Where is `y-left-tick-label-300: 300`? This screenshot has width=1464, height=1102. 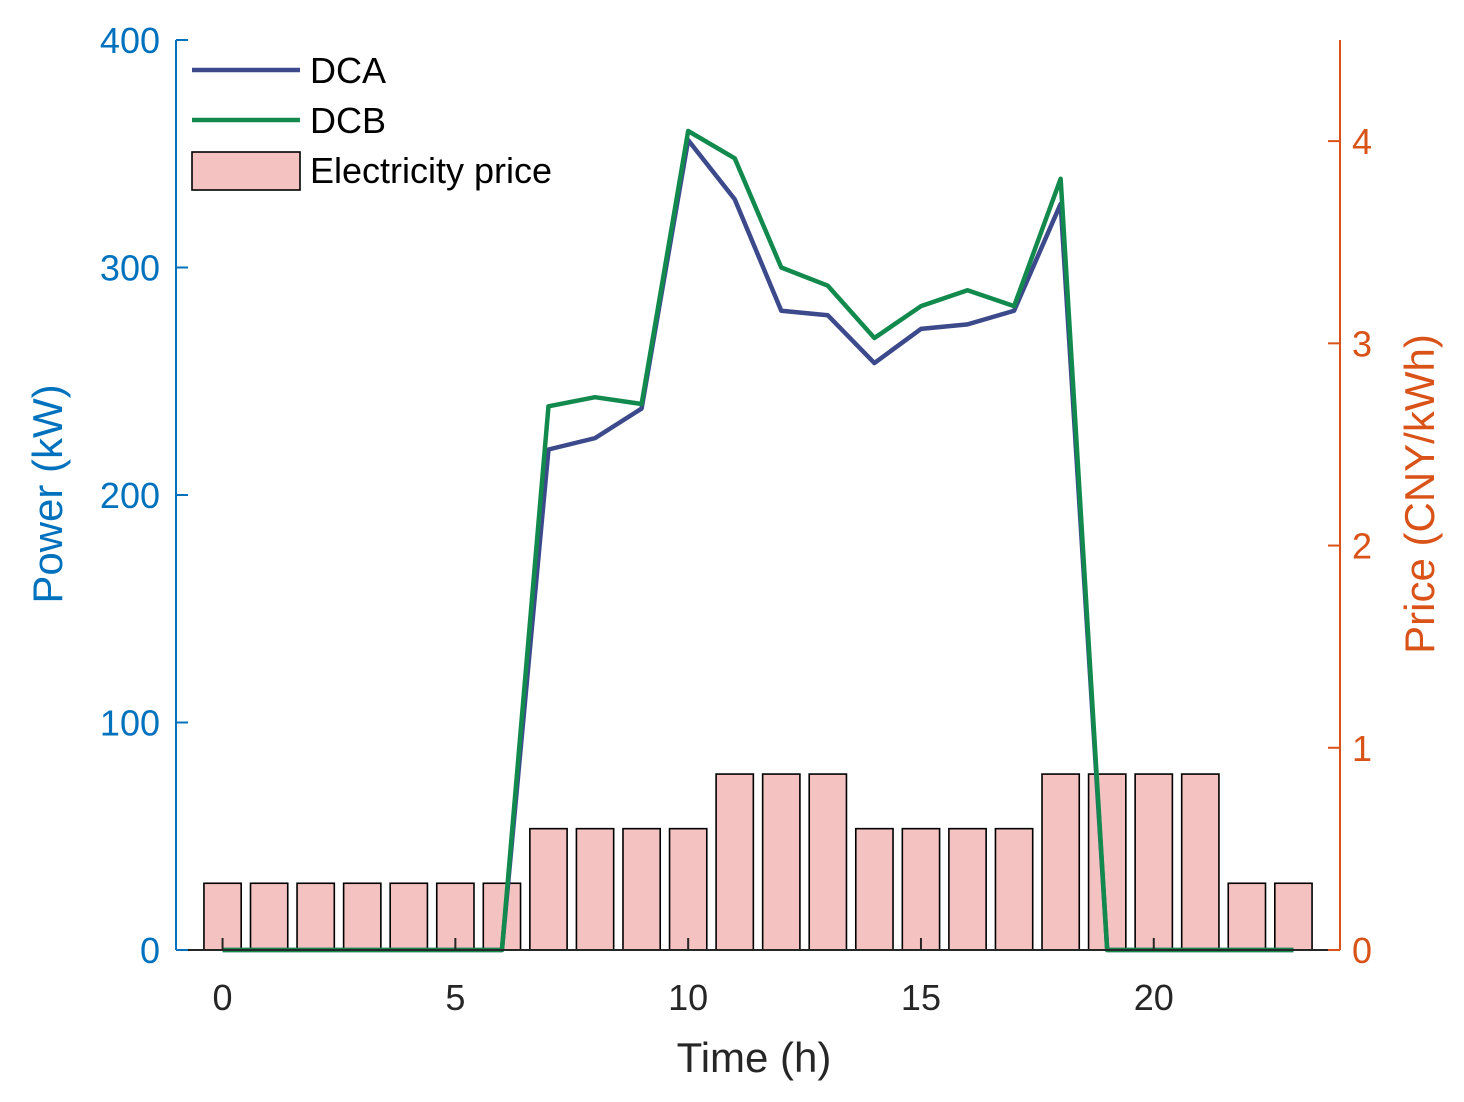 y-left-tick-label-300: 300 is located at coordinates (130, 268).